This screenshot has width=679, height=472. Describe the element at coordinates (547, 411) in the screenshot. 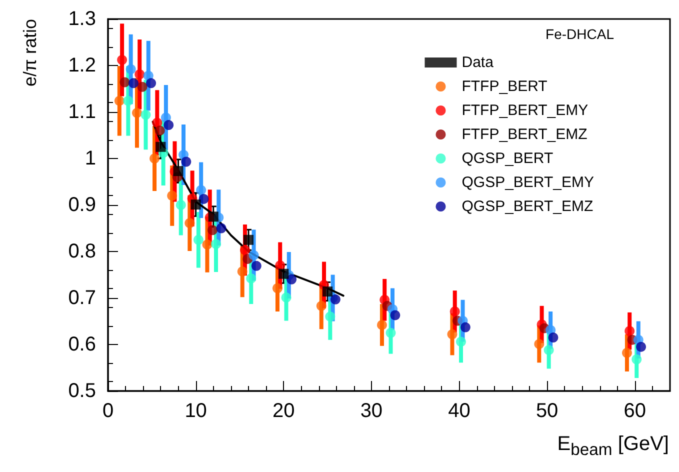

I see `x-tick-label: 50` at that location.